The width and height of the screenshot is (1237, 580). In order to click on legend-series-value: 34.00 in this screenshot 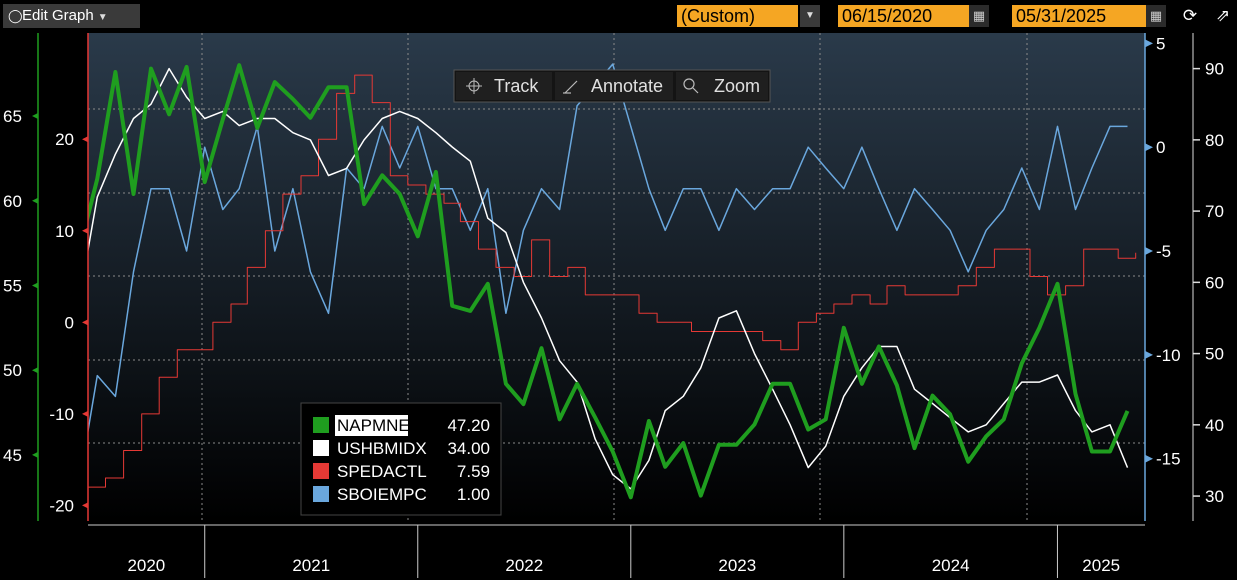, I will do `click(468, 448)`.